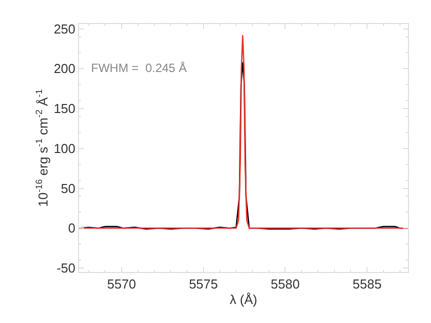 This screenshot has height=323, width=431. Describe the element at coordinates (121, 284) in the screenshot. I see `x-tick-label: 5570` at that location.